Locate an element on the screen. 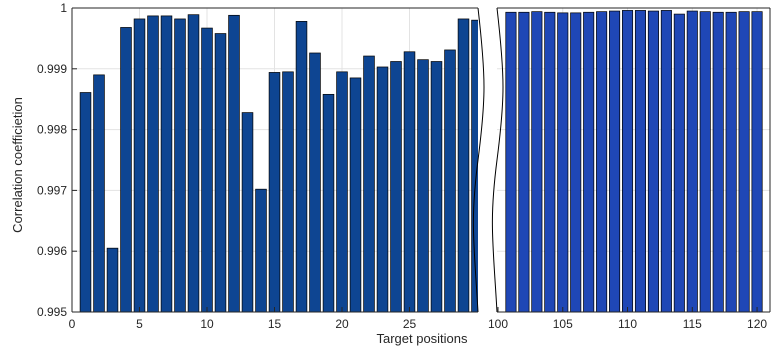 The width and height of the screenshot is (776, 350). axis-break is located at coordinates (488, 160).